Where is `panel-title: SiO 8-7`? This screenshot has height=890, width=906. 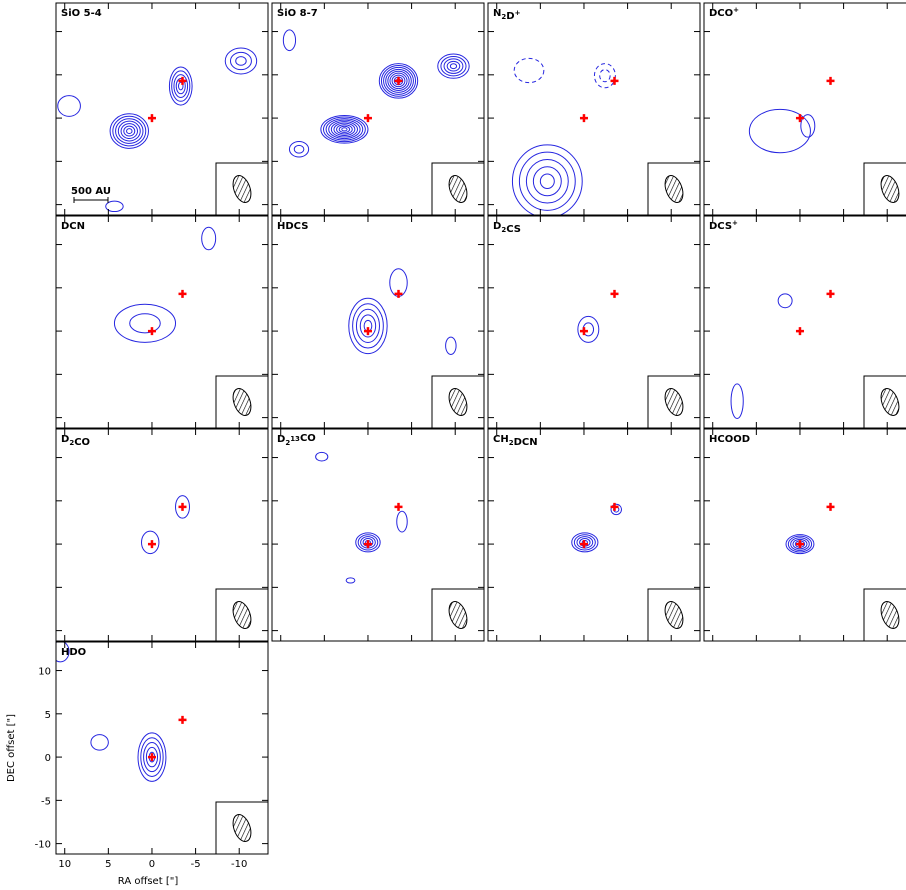 panel-title: SiO 8-7 is located at coordinates (297, 13).